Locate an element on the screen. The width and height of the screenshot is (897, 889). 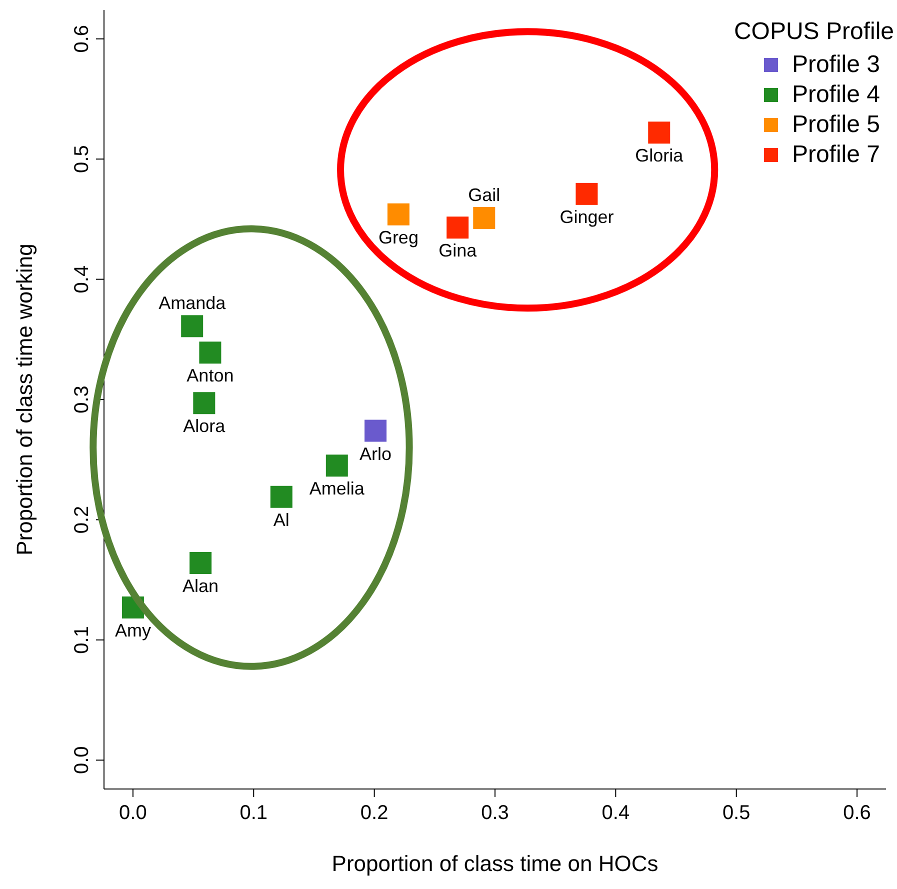
legend-label: Profile 7 is located at coordinates (836, 155).